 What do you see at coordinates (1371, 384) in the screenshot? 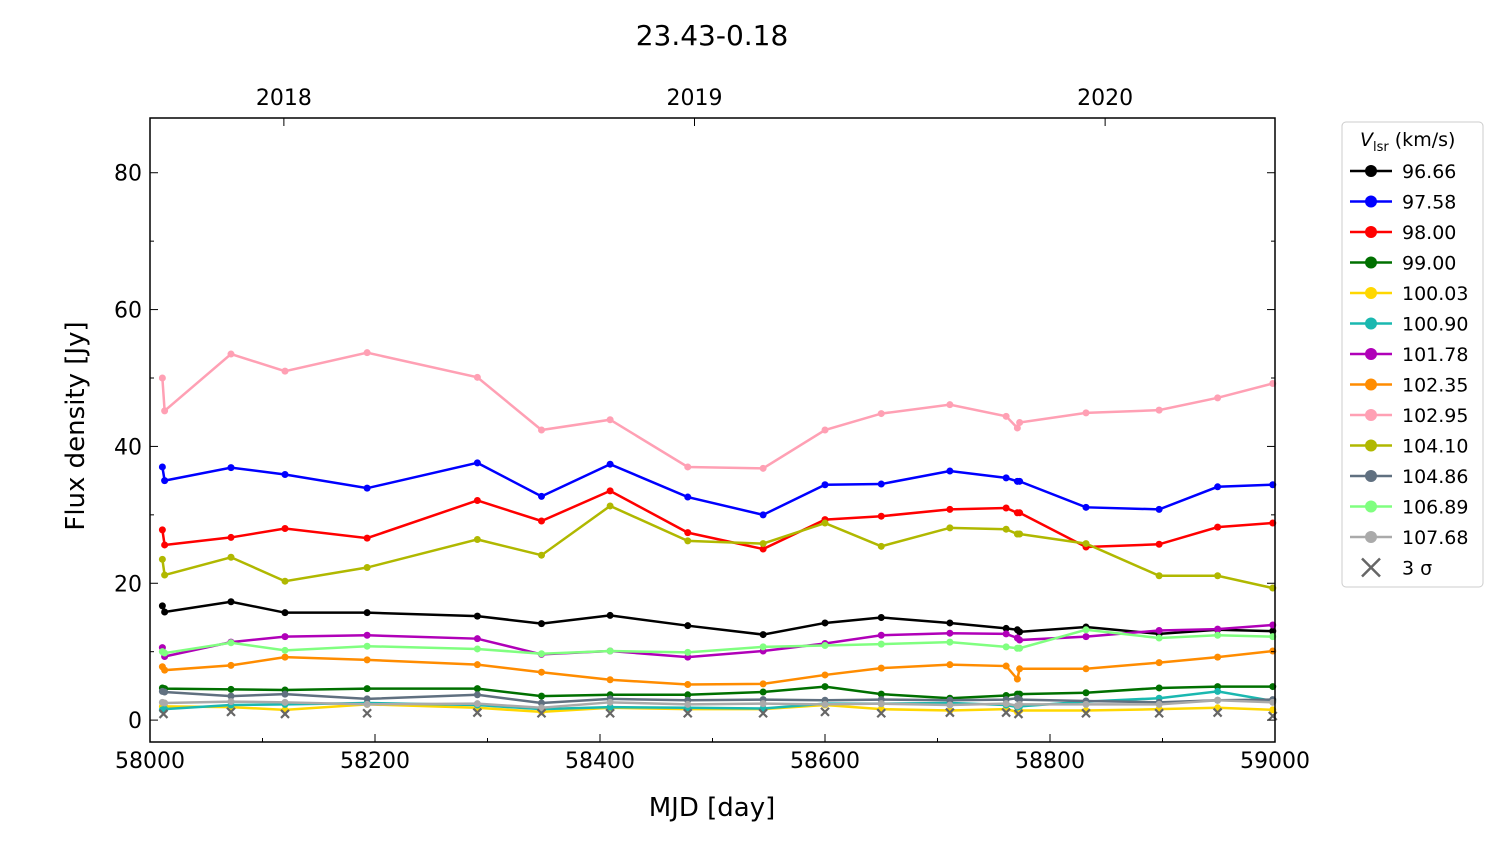
I see `legend-marker-102.35` at bounding box center [1371, 384].